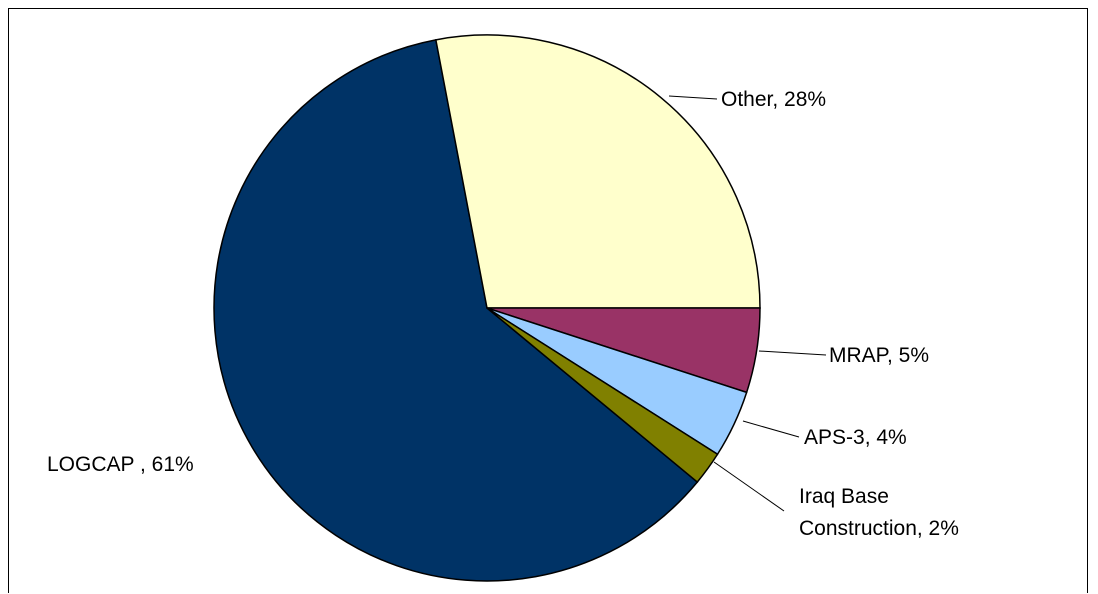 The width and height of the screenshot is (1098, 594). I want to click on slice-label-logcap: LOGCAP , 61%, so click(120, 464).